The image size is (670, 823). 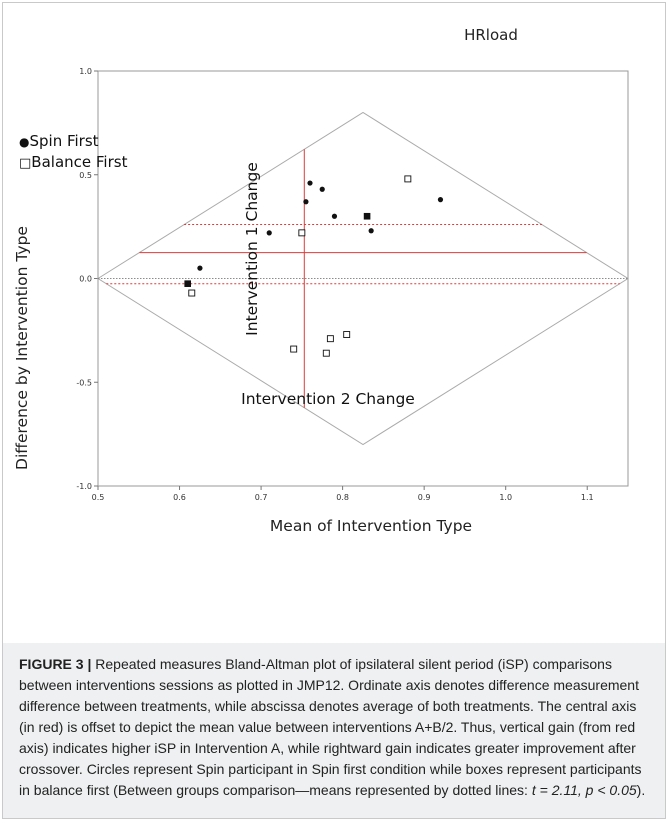 I want to click on x-tick-label: 0.7, so click(x=261, y=497).